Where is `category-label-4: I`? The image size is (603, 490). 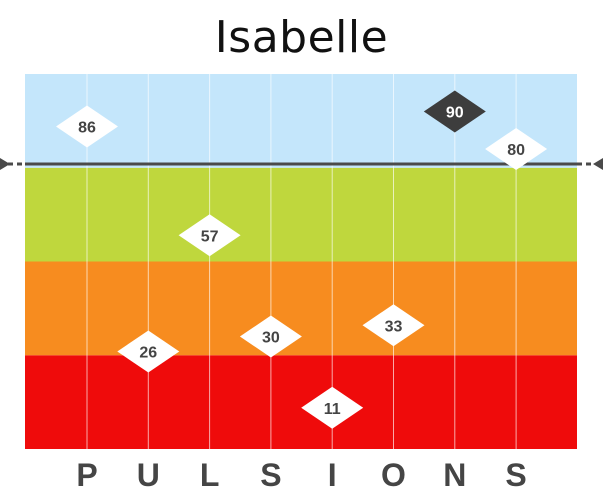
category-label-4: I is located at coordinates (332, 473).